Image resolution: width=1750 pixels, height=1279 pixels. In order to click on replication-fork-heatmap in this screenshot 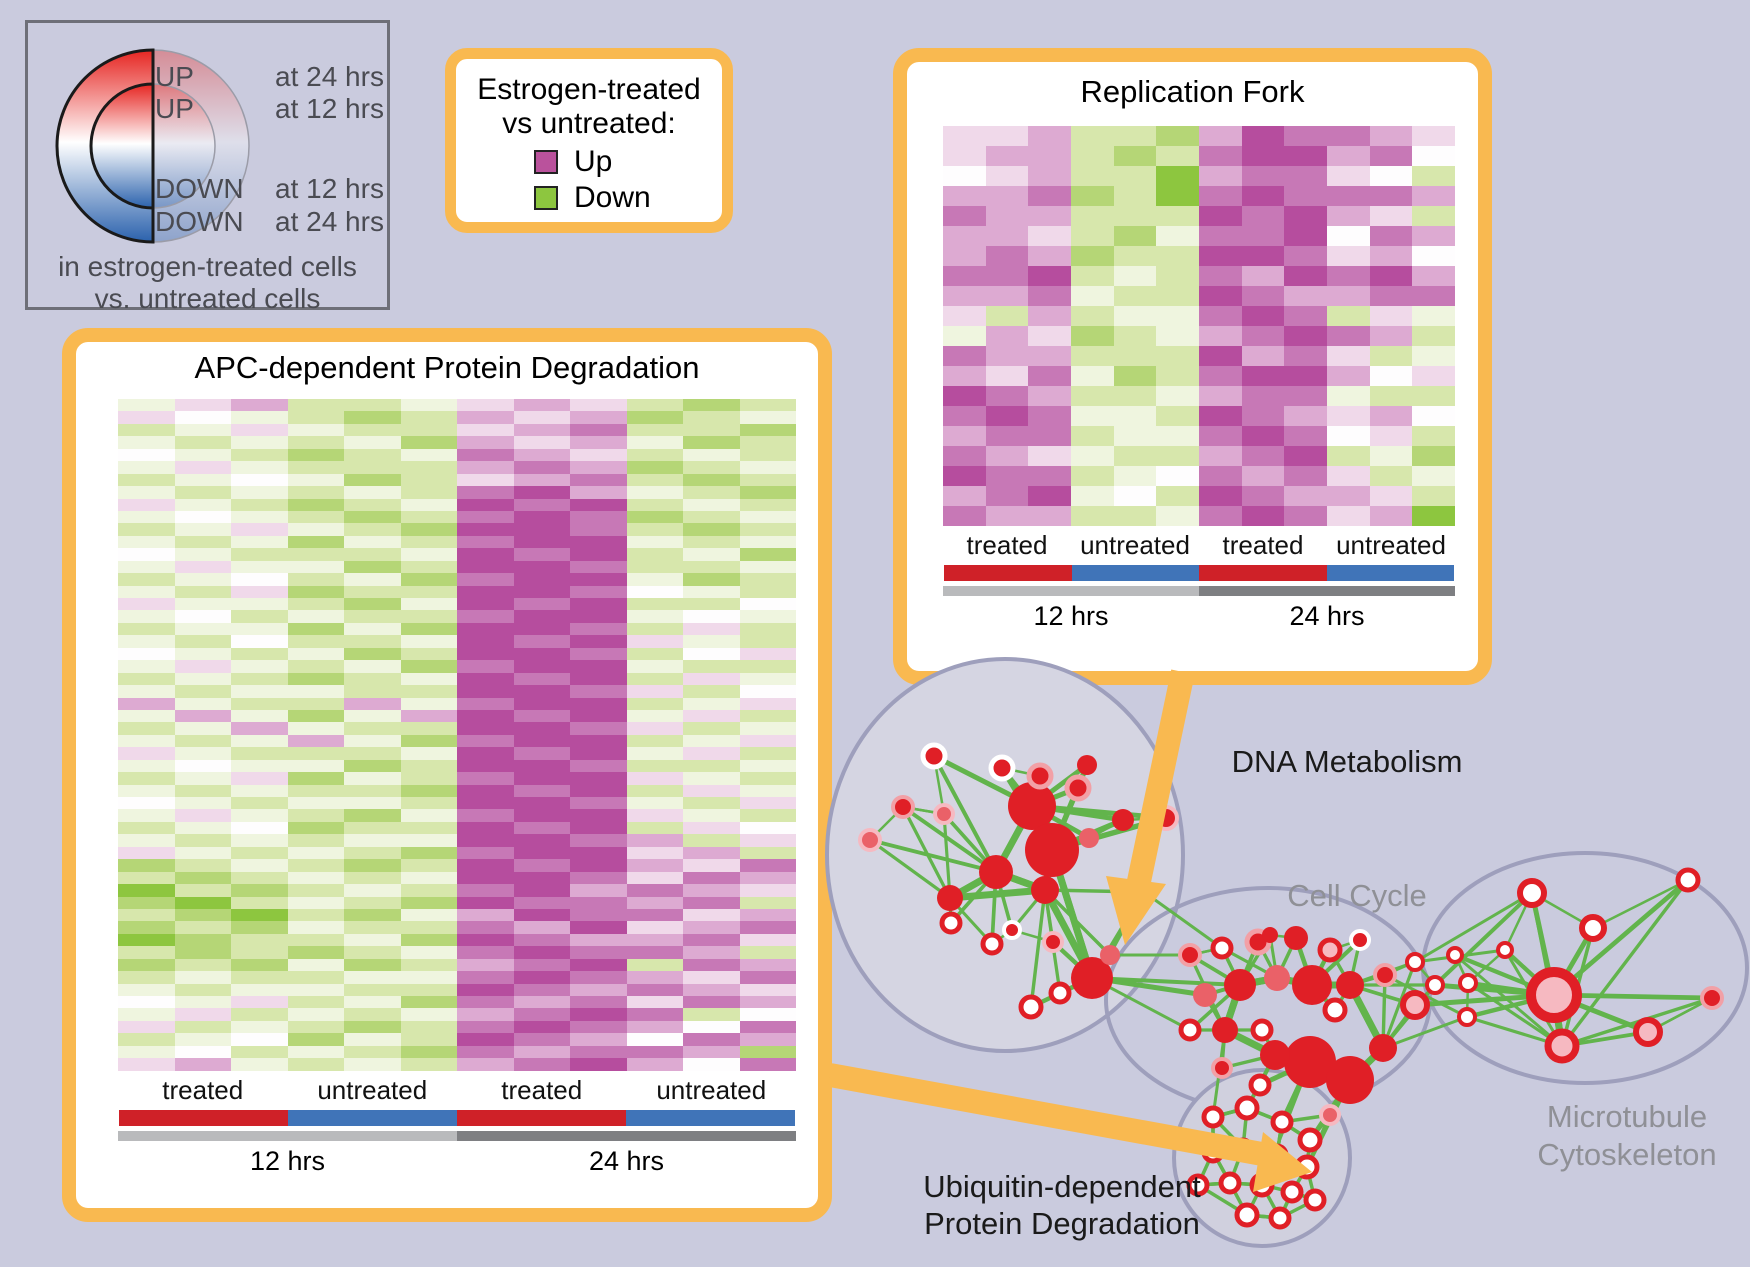, I will do `click(1199, 326)`.